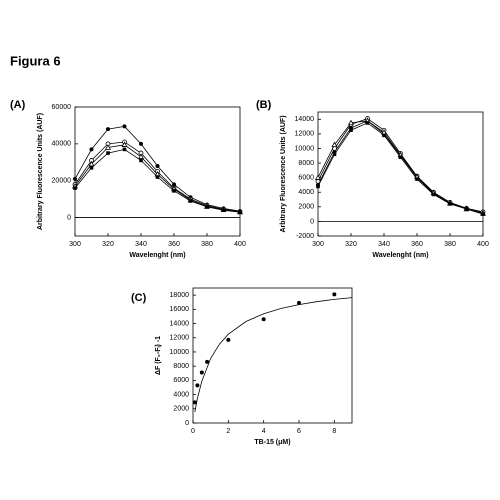 The width and height of the screenshot is (500, 500). Describe the element at coordinates (180, 295) in the screenshot. I see `y-tick-label: 18000` at that location.